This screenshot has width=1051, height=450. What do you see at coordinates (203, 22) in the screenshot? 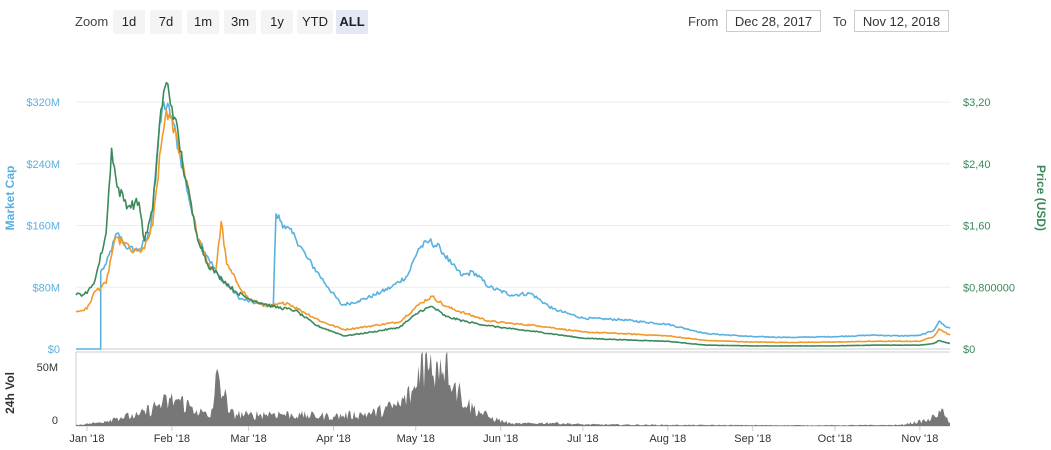
I see `zoom-1m-button: 1m` at bounding box center [203, 22].